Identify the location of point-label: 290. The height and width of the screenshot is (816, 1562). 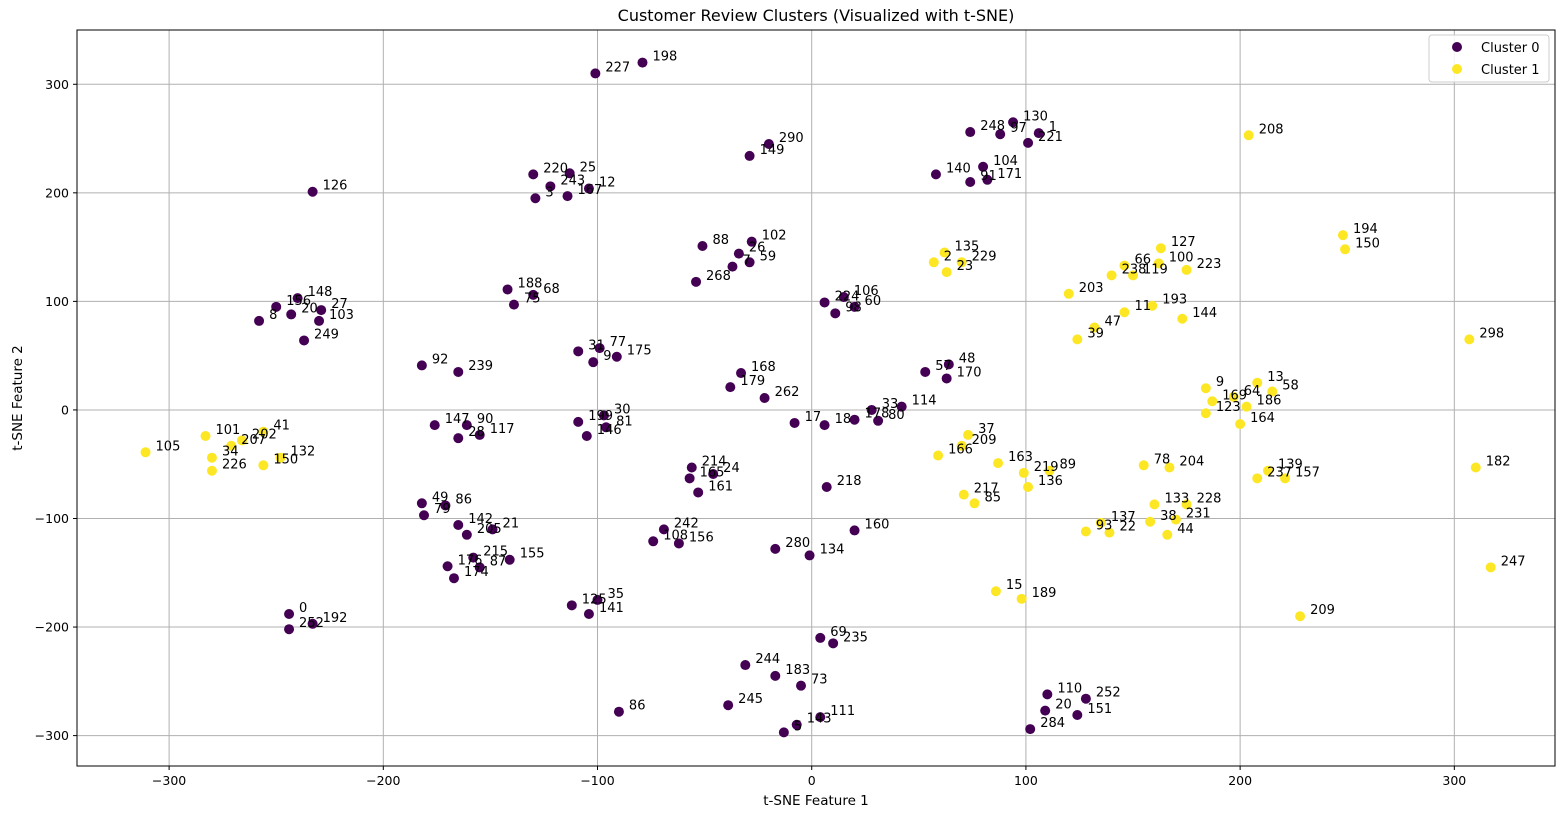
(791, 138).